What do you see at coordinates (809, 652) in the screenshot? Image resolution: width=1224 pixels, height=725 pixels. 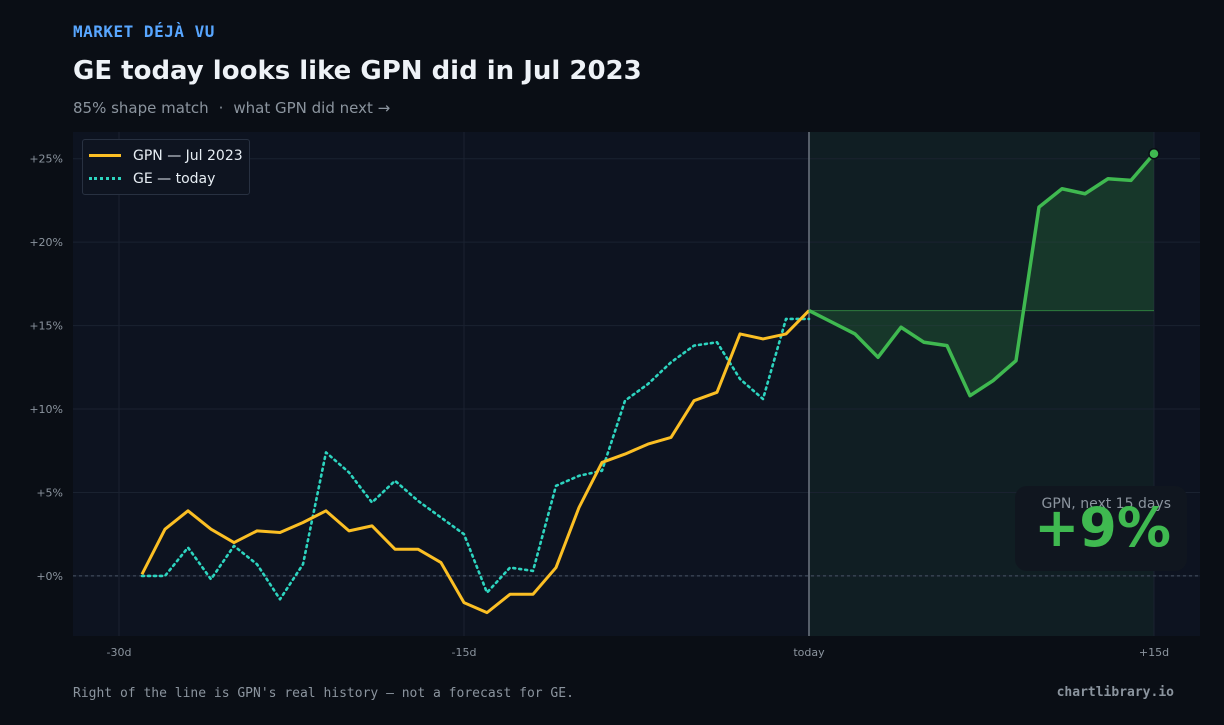 I see `x-tick-label: today` at bounding box center [809, 652].